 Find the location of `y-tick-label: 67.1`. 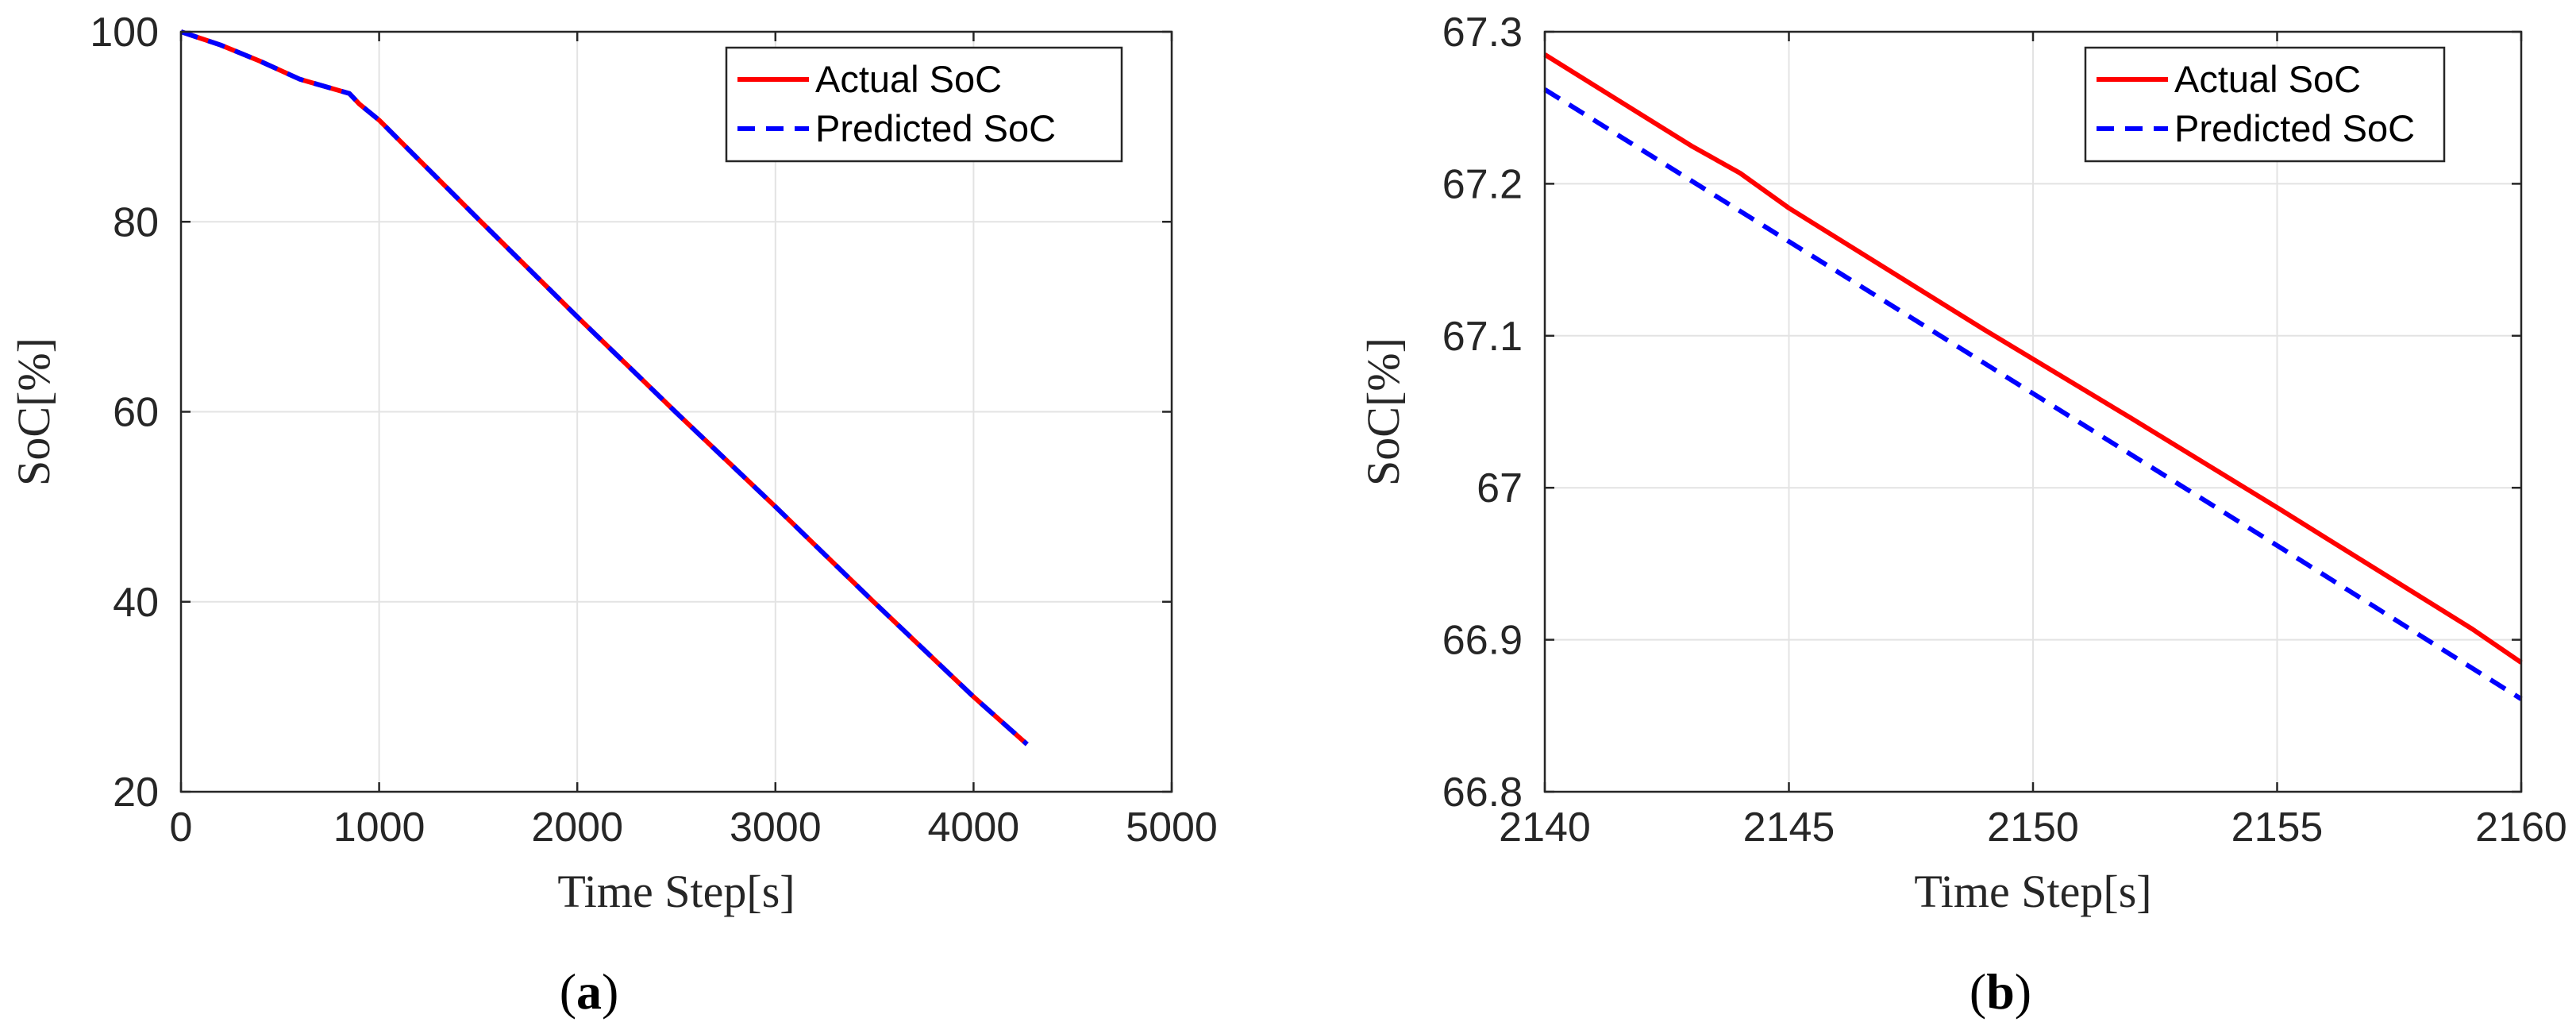

y-tick-label: 67.1 is located at coordinates (1482, 337).